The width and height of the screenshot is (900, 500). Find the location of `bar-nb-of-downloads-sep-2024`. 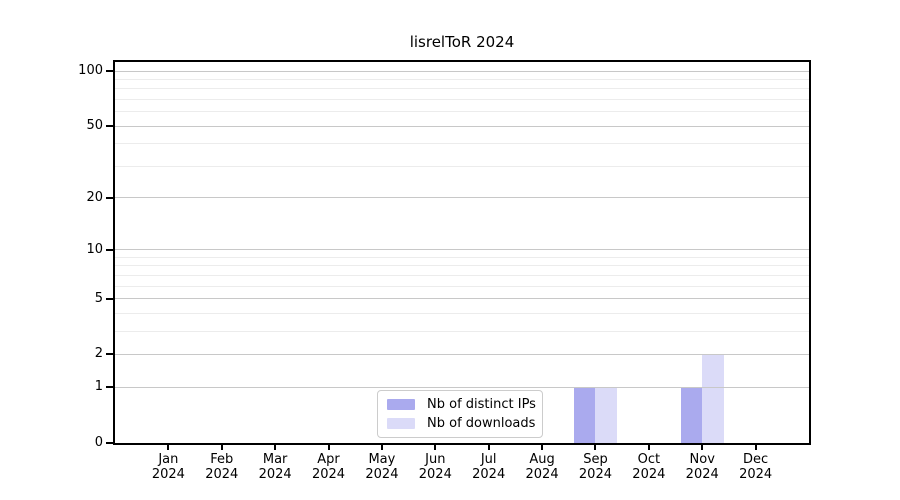

bar-nb-of-downloads-sep-2024 is located at coordinates (606, 415).